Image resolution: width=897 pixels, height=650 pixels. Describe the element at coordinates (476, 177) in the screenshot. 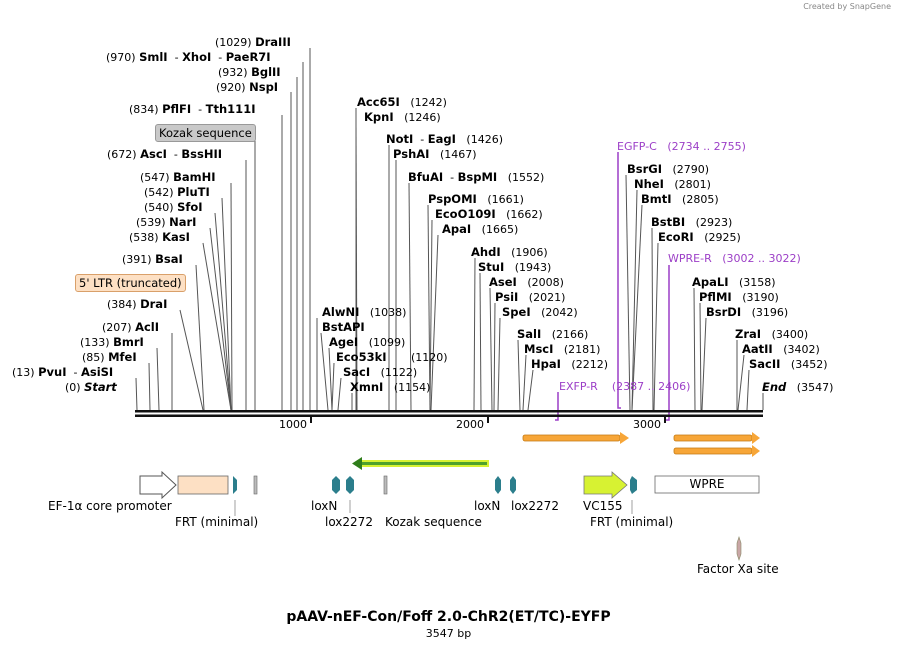

I see `site-bfuai: BfuAI - BspMI (1552)` at that location.